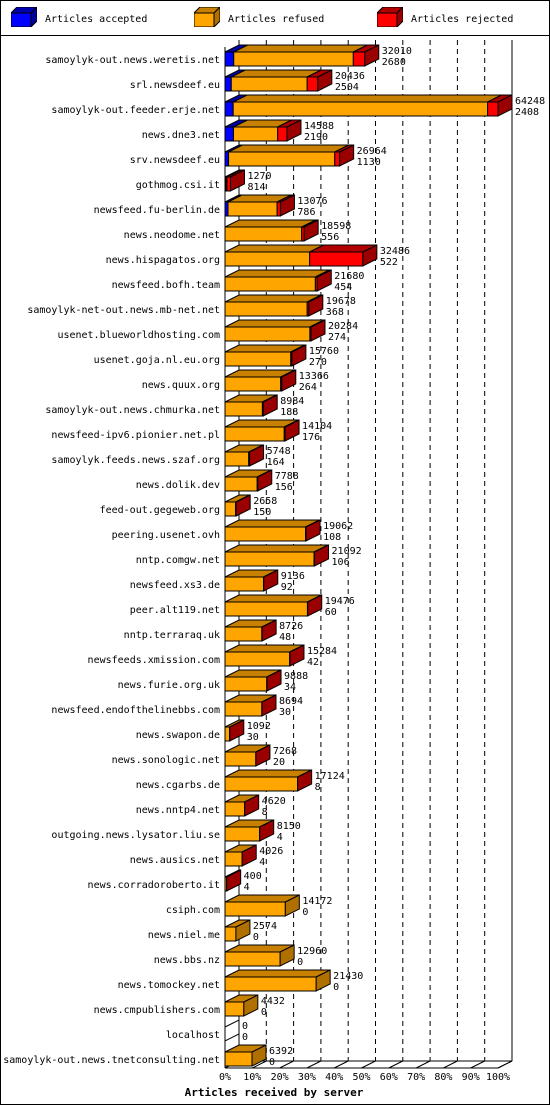  What do you see at coordinates (273, 1001) in the screenshot?
I see `total-label: 4432` at bounding box center [273, 1001].